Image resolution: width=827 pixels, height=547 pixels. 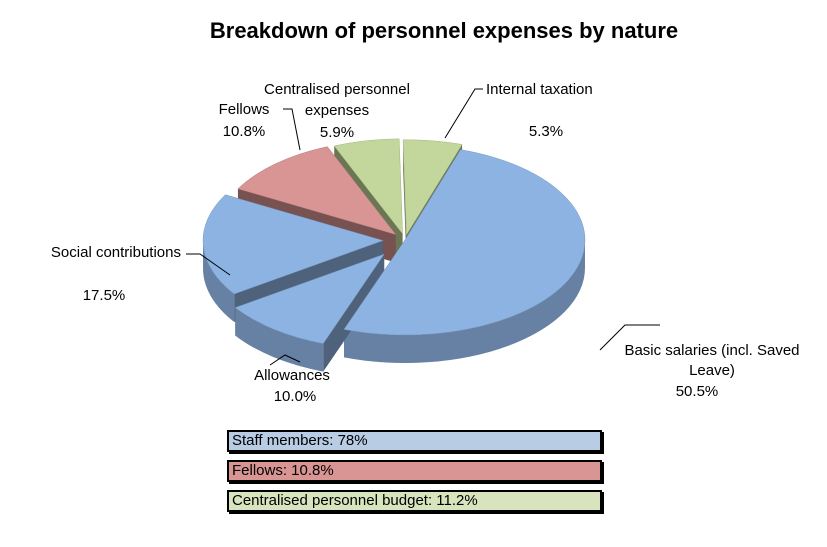 What do you see at coordinates (546, 131) in the screenshot?
I see `value-internal-taxation: 5.3%` at bounding box center [546, 131].